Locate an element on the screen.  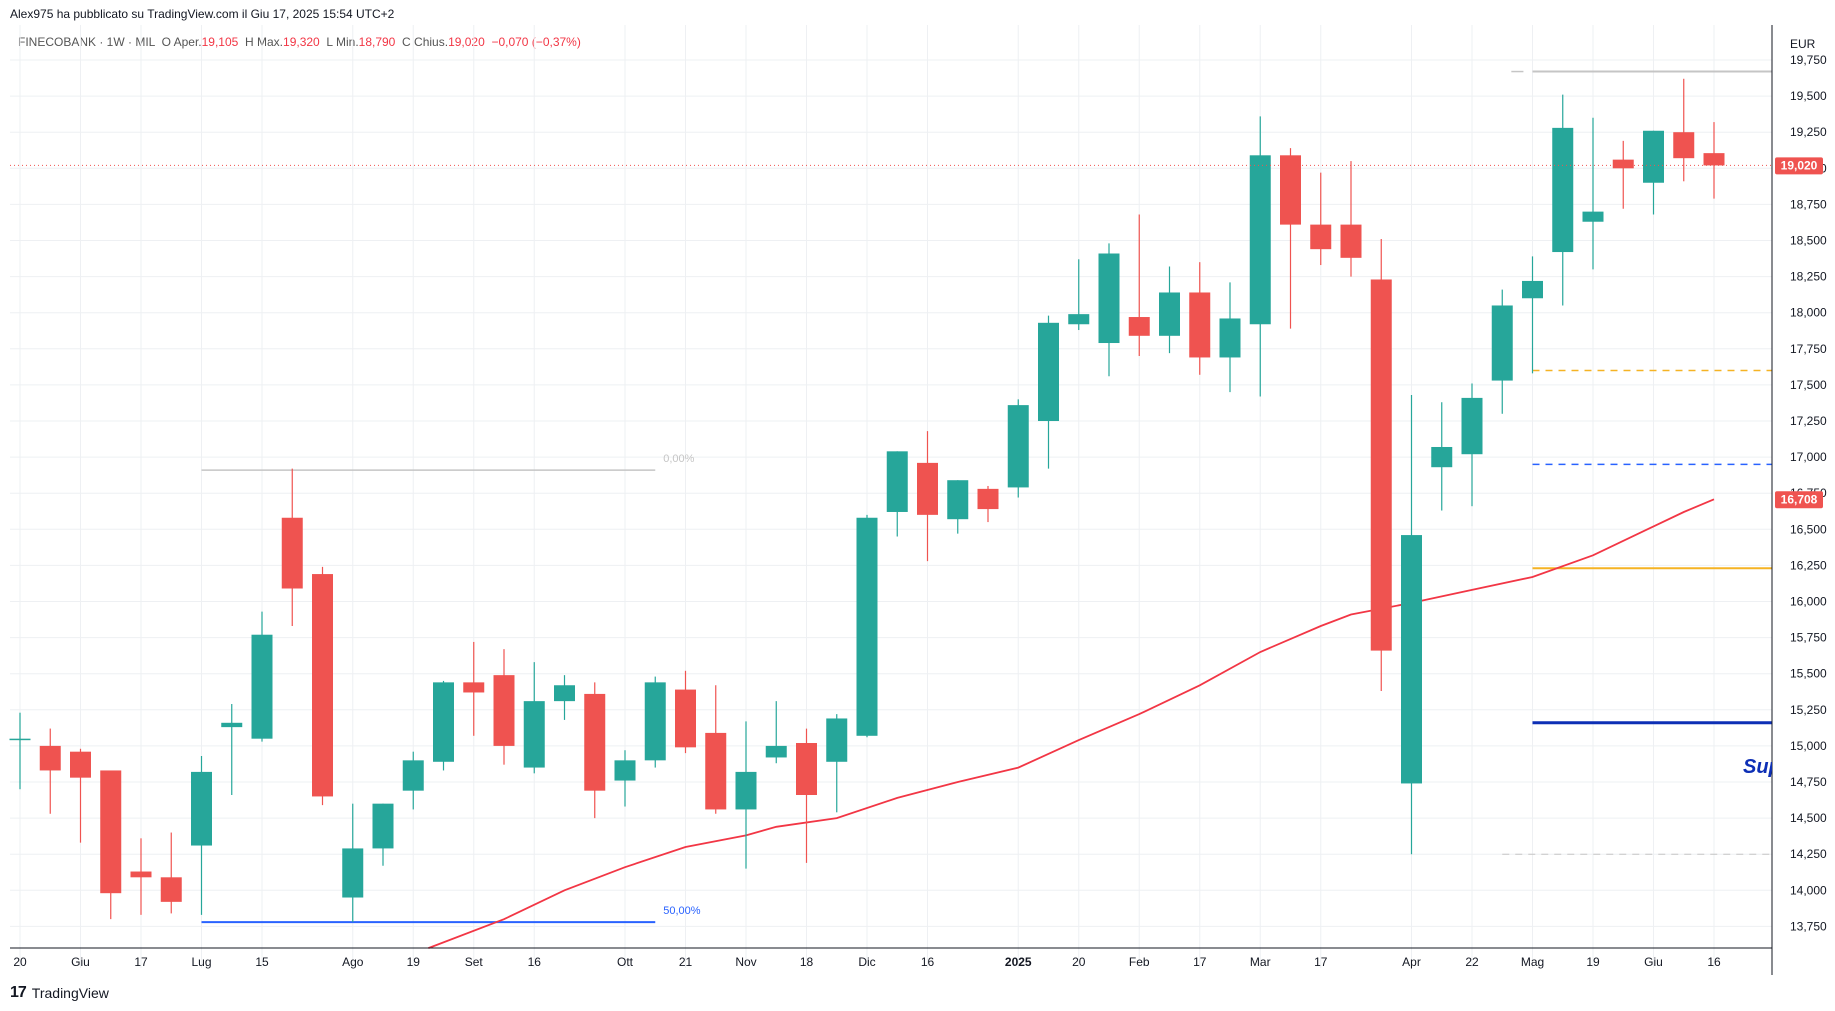
y-tick-label: 14,250 is located at coordinates (1808, 854).